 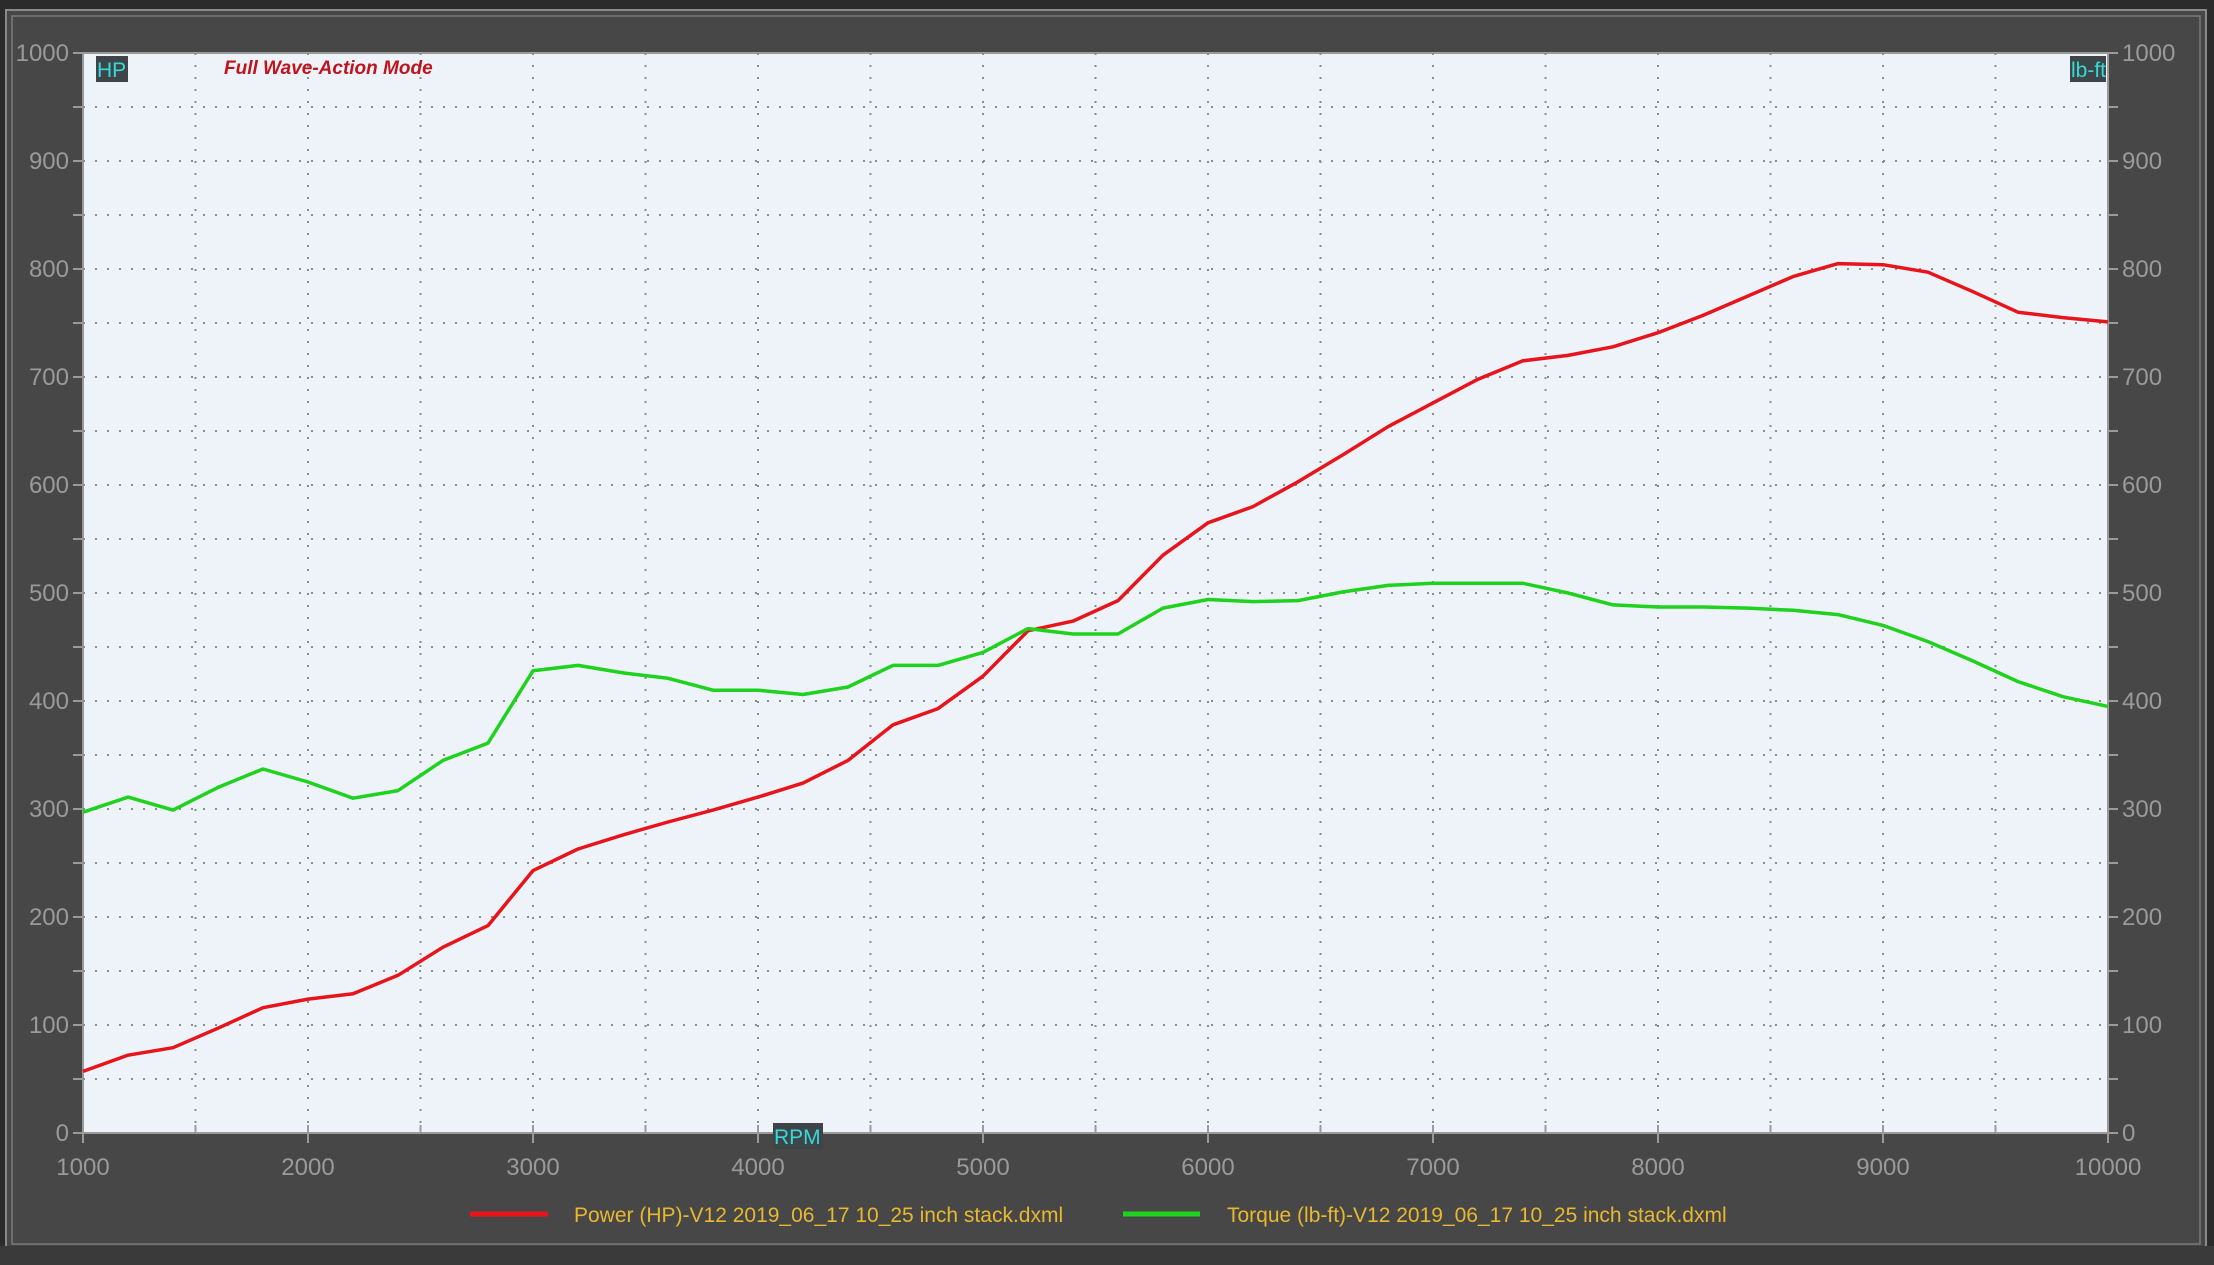 I want to click on y-right-tick-label: 500, so click(x=2142, y=593).